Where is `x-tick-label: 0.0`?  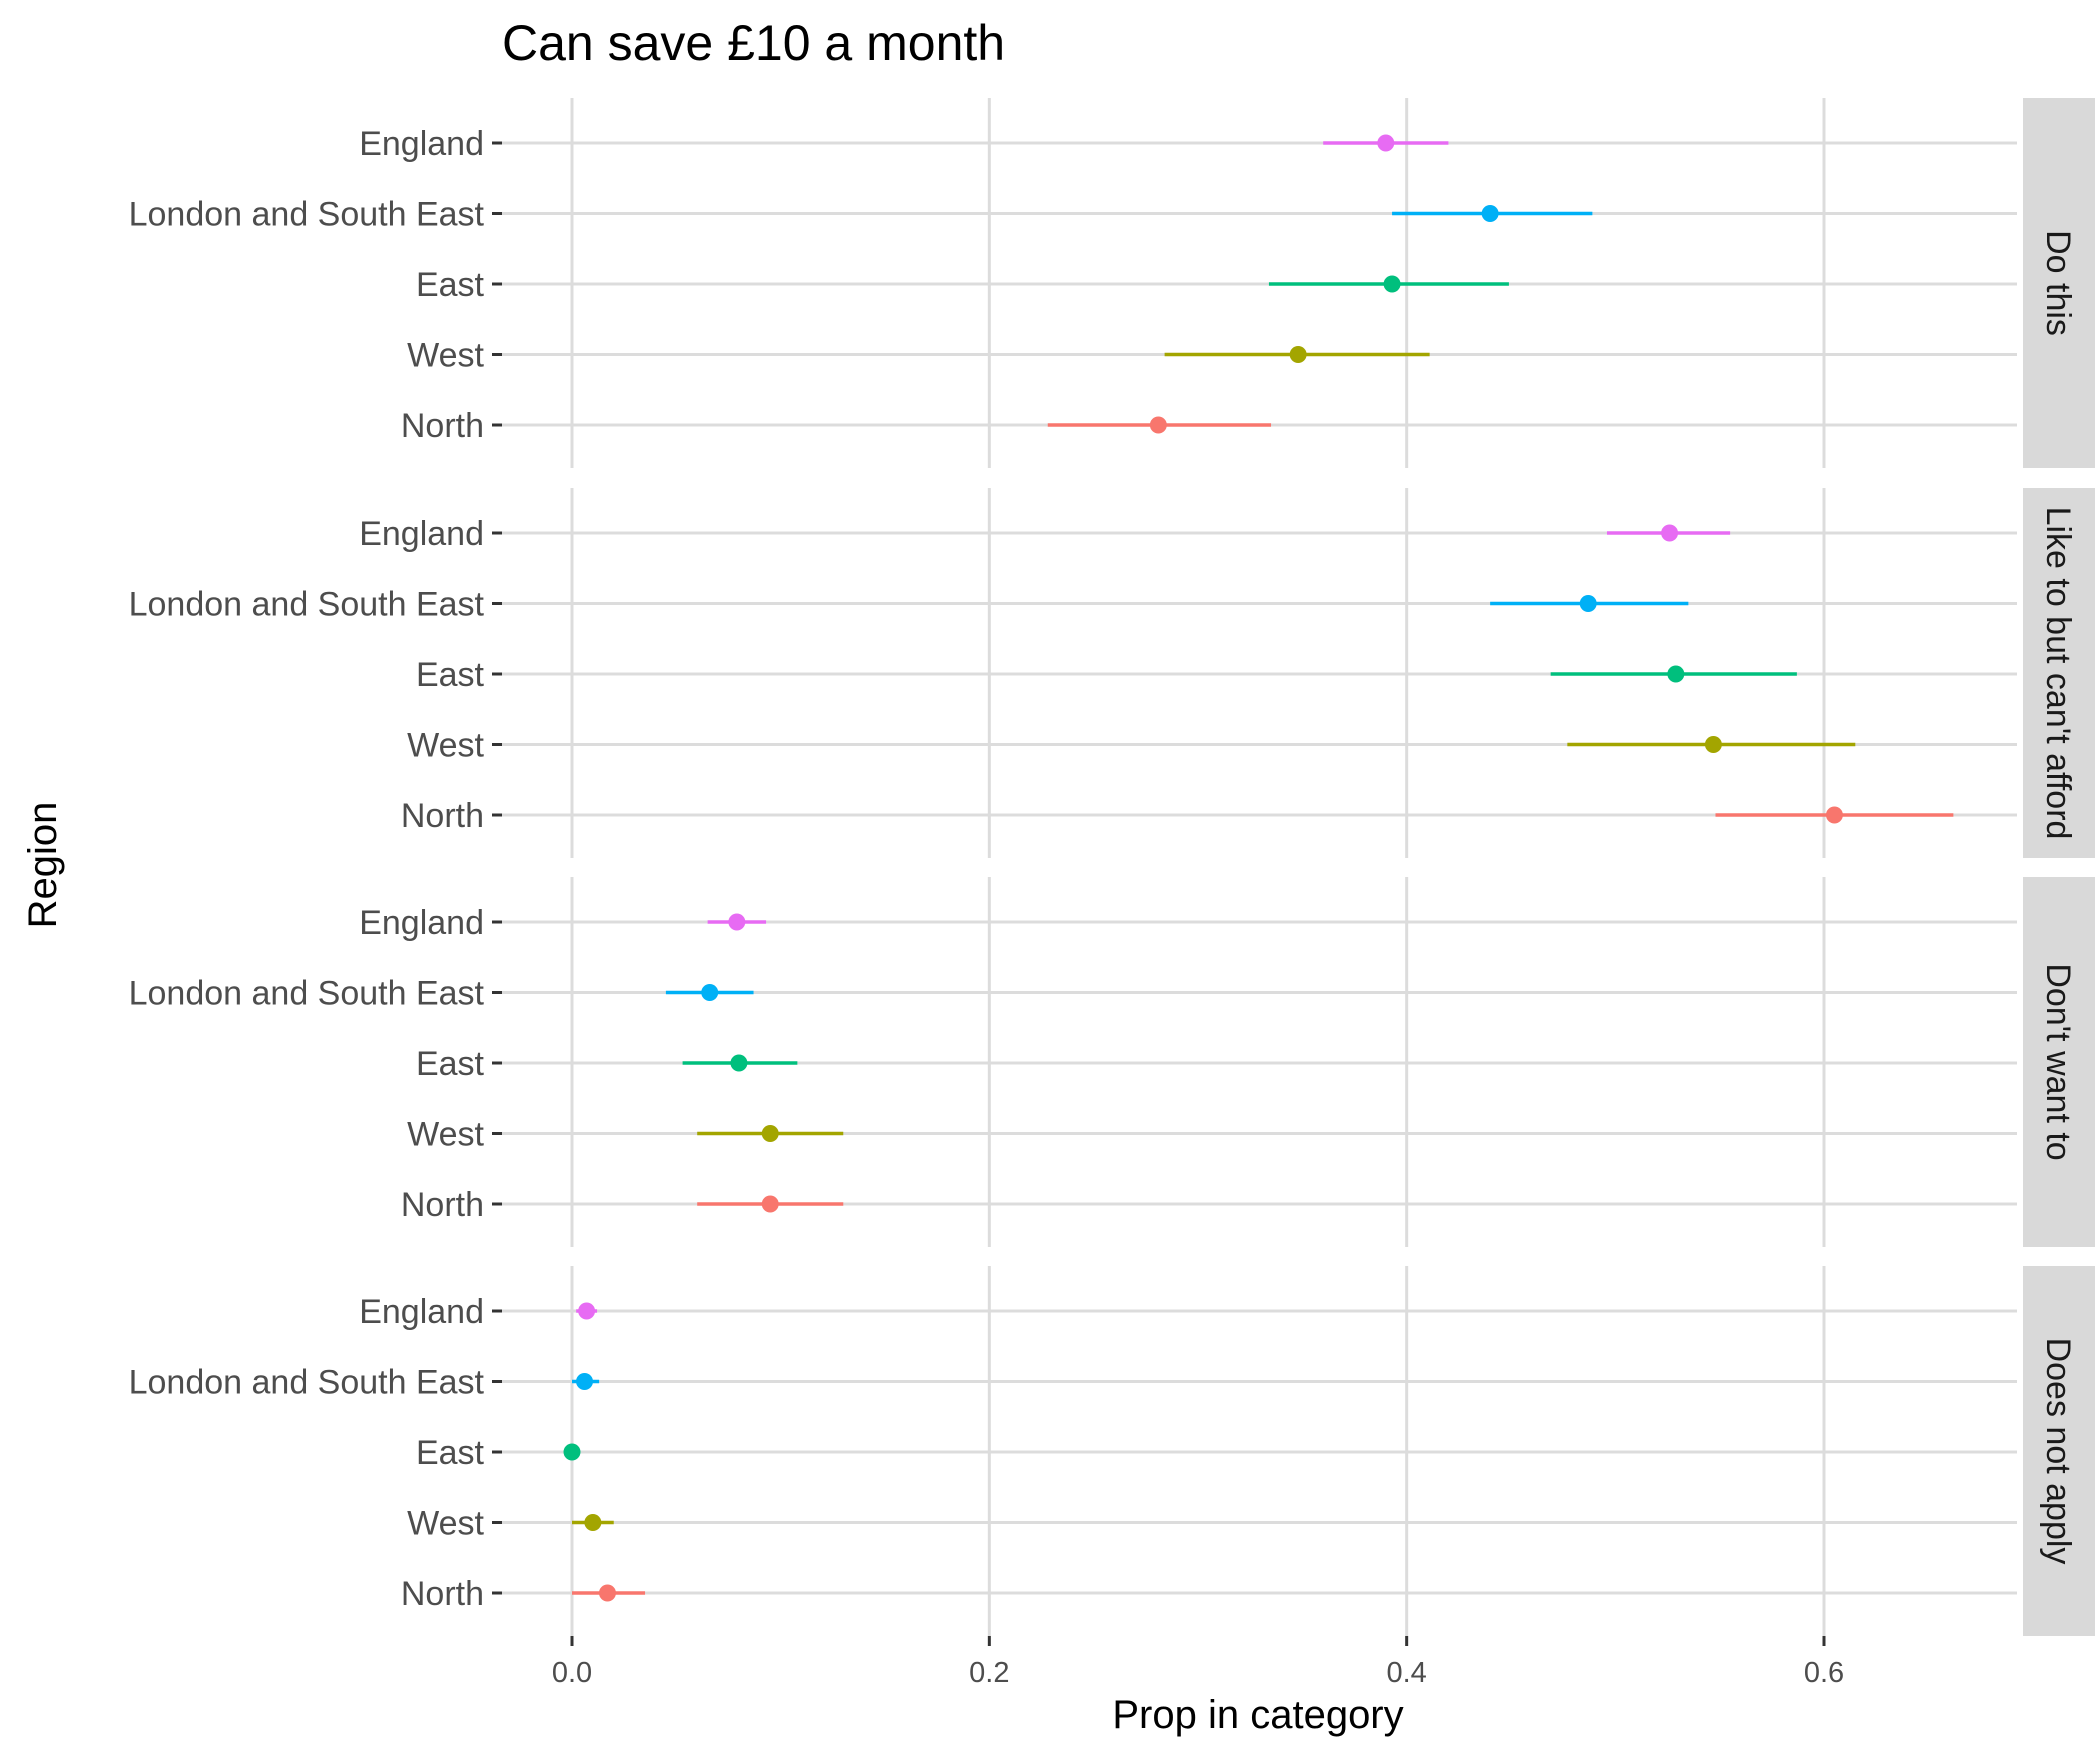 x-tick-label: 0.0 is located at coordinates (572, 1673).